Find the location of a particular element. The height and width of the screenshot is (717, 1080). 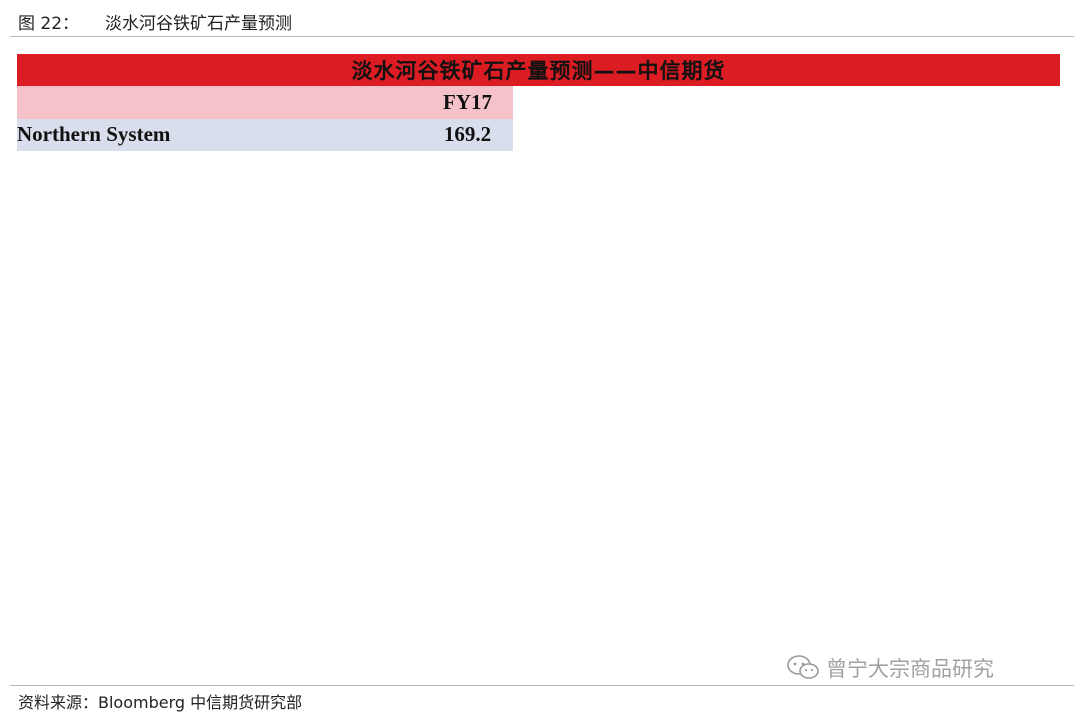

top-divider is located at coordinates (542, 36).